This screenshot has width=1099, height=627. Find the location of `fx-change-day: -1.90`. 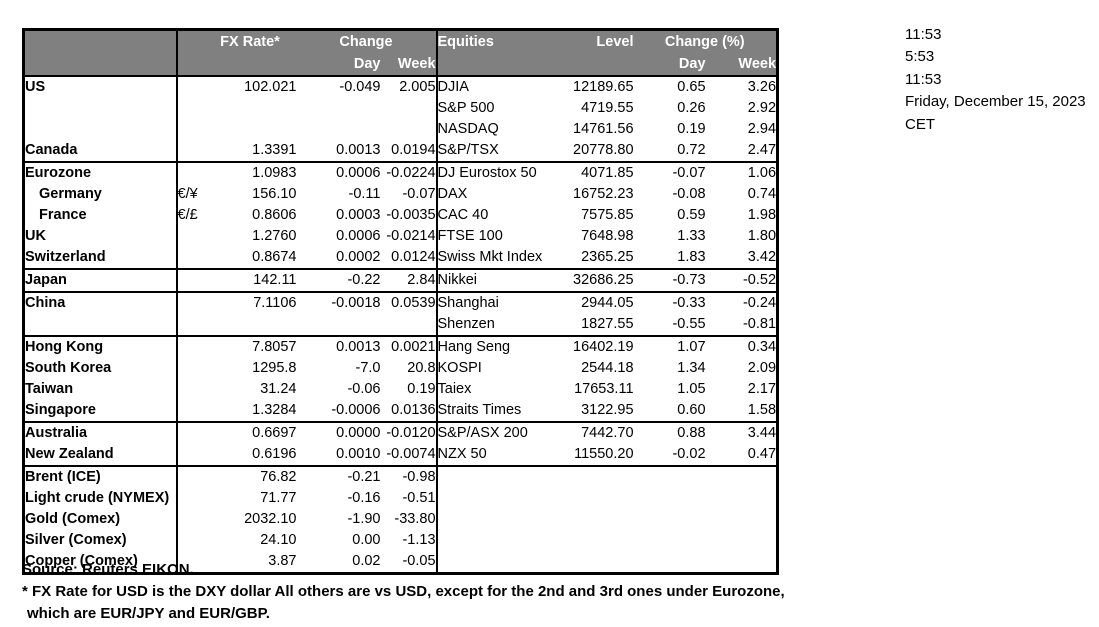

fx-change-day: -1.90 is located at coordinates (364, 519).